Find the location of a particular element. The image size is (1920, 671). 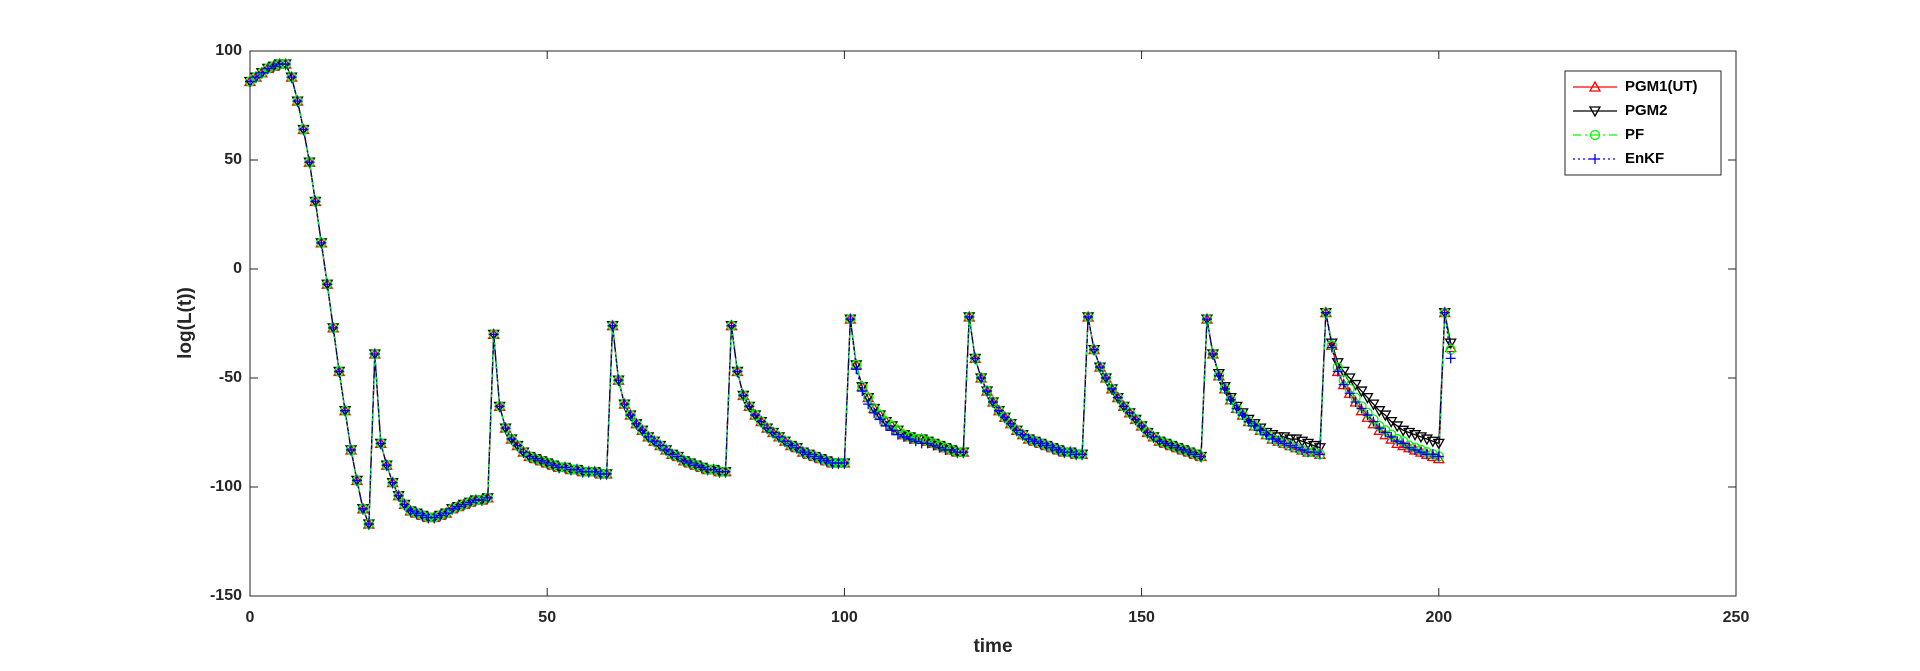

y-axis-label: log(L(t)) is located at coordinates (185, 323).